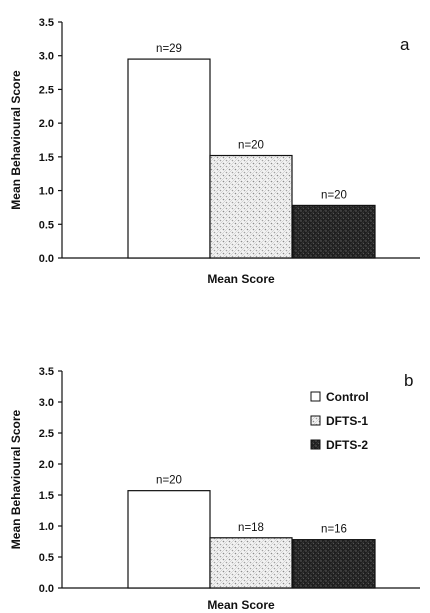 Image resolution: width=430 pixels, height=613 pixels. What do you see at coordinates (347, 445) in the screenshot?
I see `legend-label: DFTS-2` at bounding box center [347, 445].